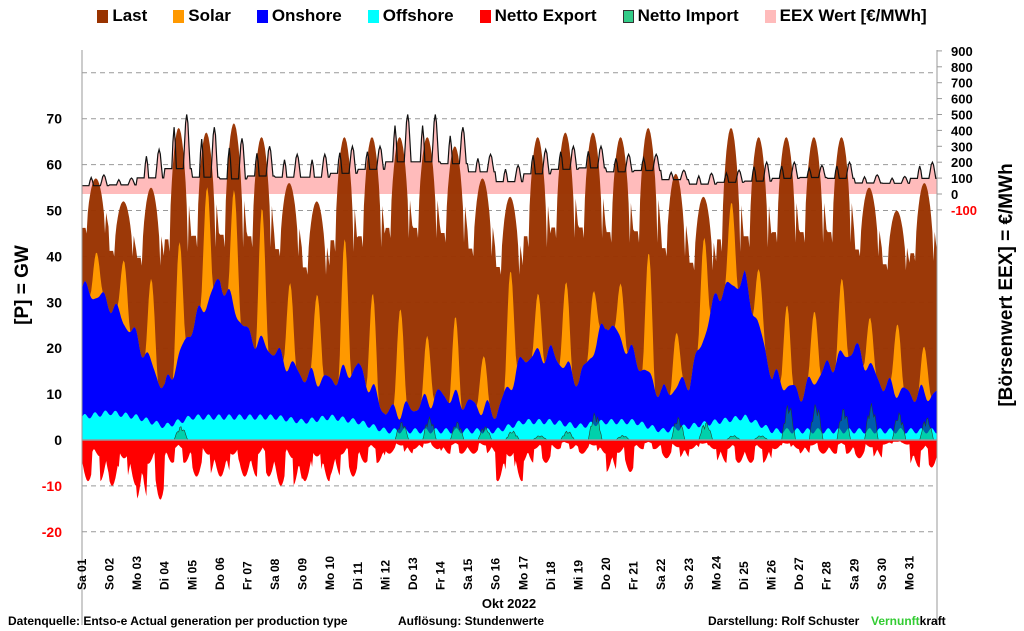 The width and height of the screenshot is (1024, 631). I want to click on x-tick-label: So 23, so click(689, 574).